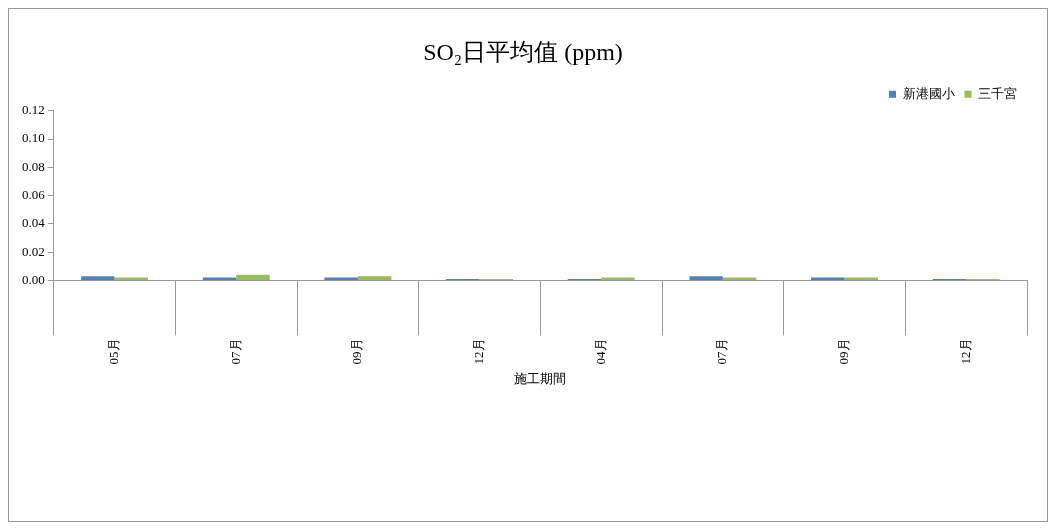 This screenshot has width=1056, height=530. I want to click on legend-label: 三千宮, so click(997, 93).